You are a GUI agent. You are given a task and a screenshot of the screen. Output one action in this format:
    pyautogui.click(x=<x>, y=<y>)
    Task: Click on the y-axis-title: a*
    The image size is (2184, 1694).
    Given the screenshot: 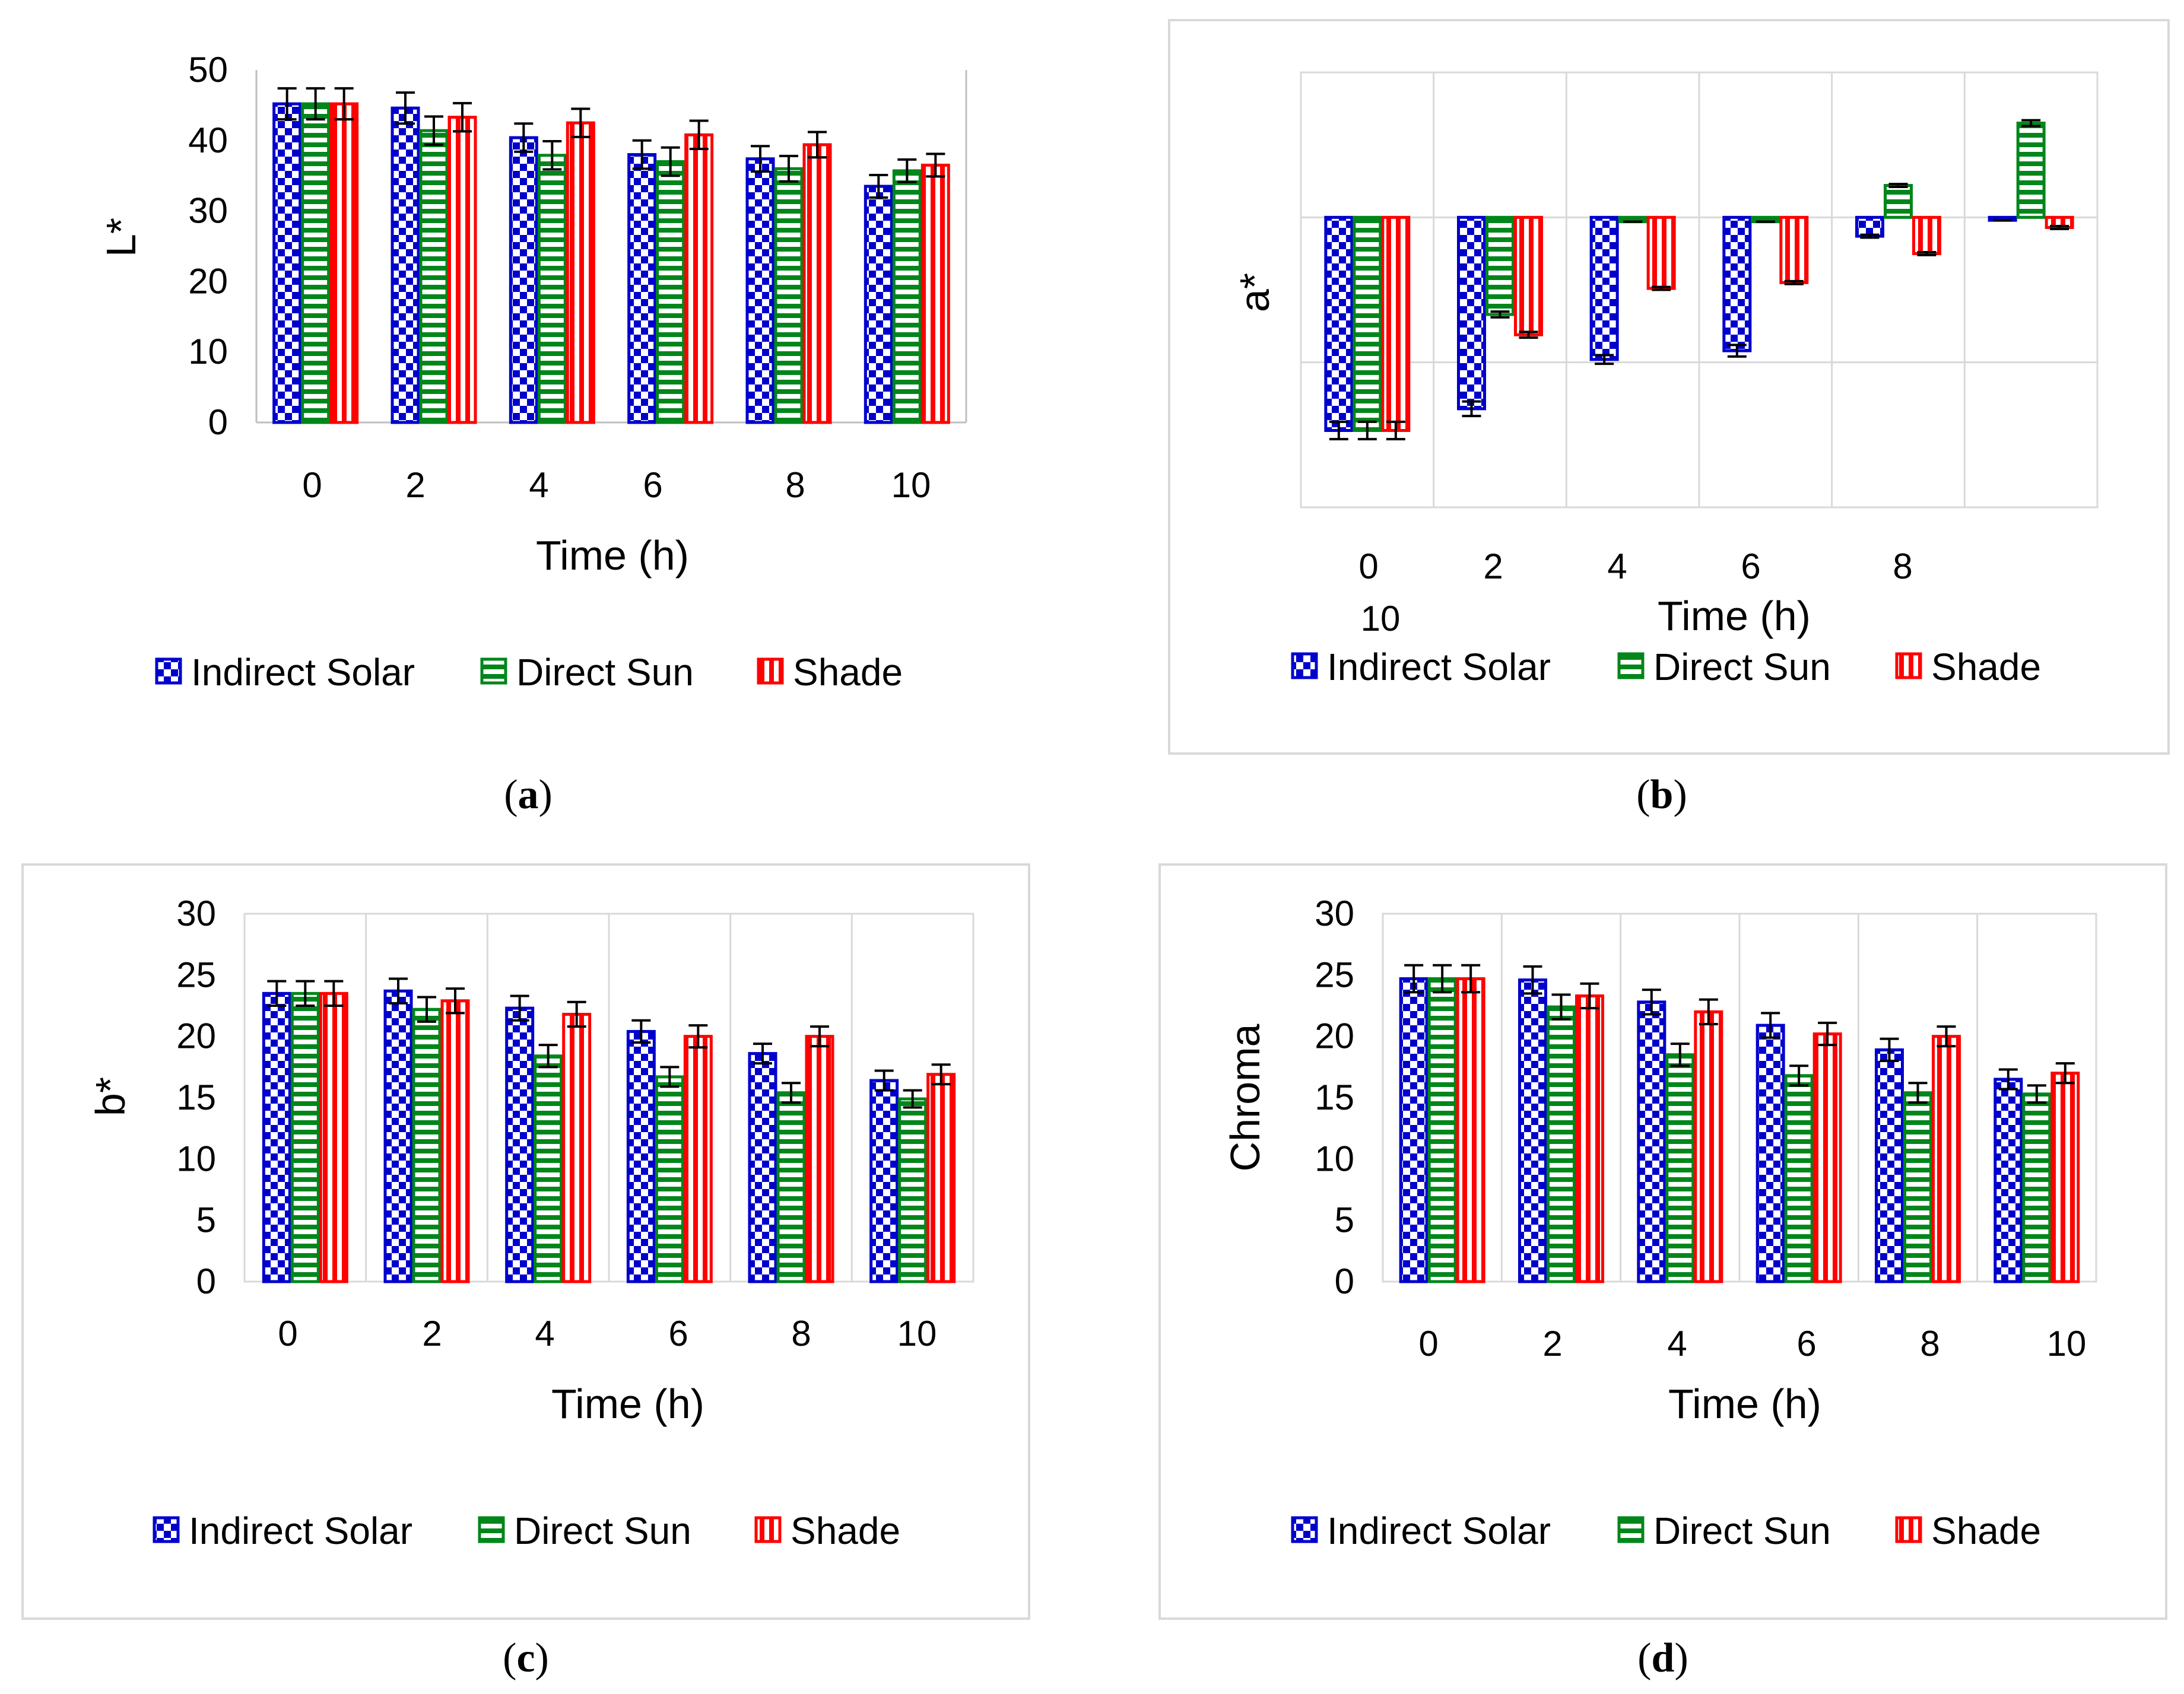 What is the action you would take?
    pyautogui.click(x=1254, y=292)
    